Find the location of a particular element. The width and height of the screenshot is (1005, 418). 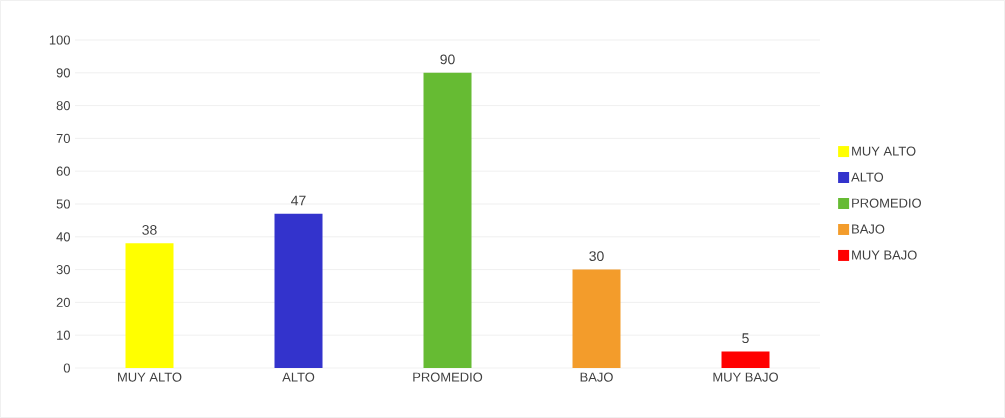

y-tick-label: 20 is located at coordinates (63, 302).